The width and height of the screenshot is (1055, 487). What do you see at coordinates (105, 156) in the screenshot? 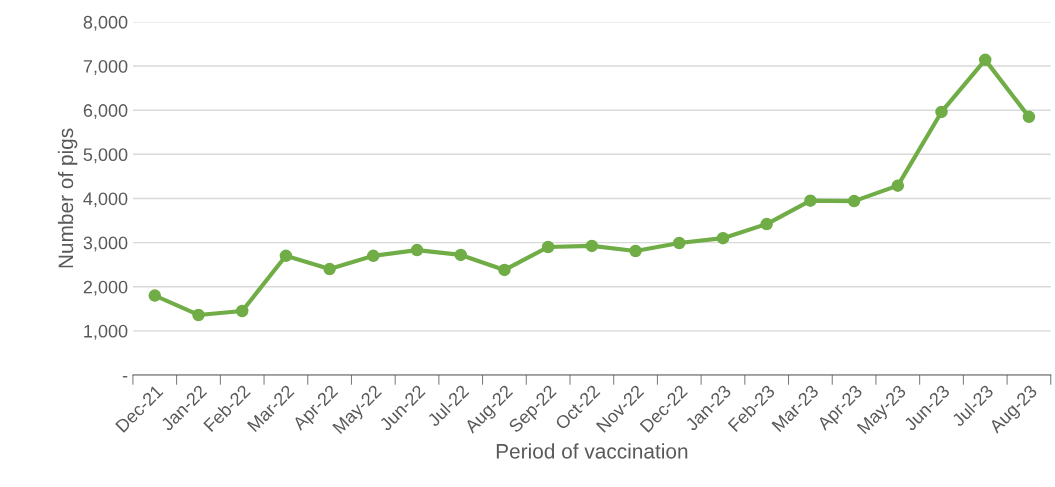
I see `y-tick-label: 5,000` at bounding box center [105, 156].